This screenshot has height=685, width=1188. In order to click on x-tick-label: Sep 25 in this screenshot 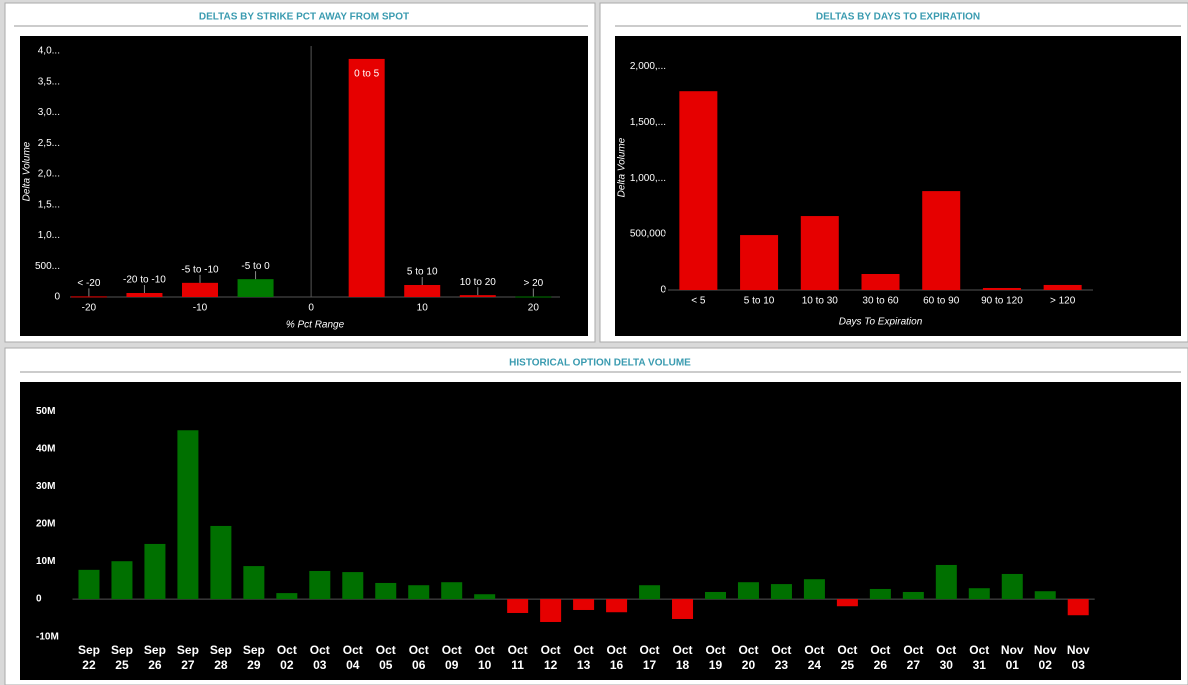, I will do `click(121, 657)`.